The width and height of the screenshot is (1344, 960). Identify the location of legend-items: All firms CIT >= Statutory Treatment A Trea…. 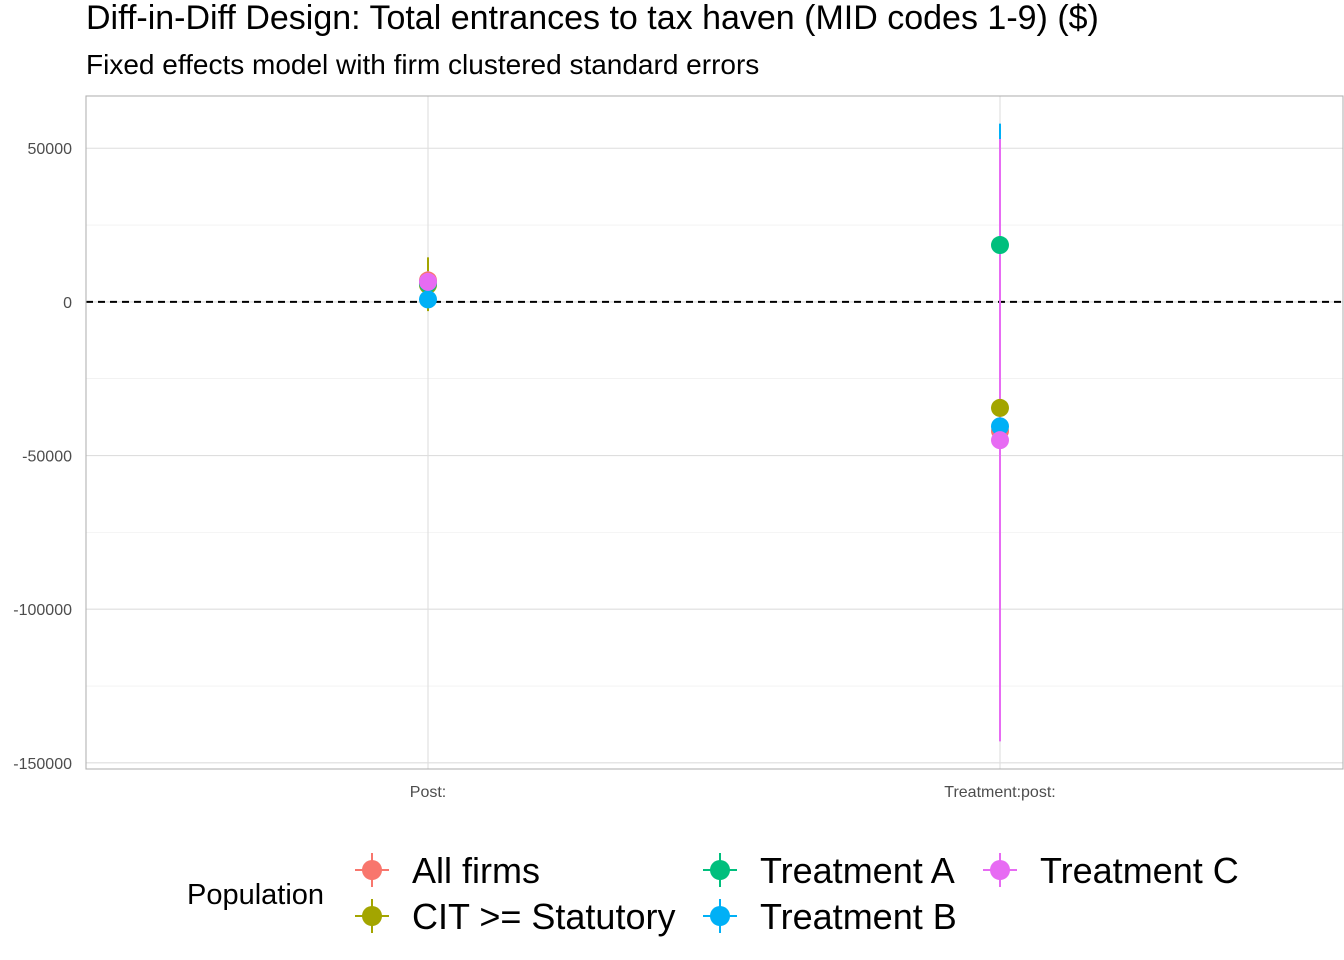
(797, 893).